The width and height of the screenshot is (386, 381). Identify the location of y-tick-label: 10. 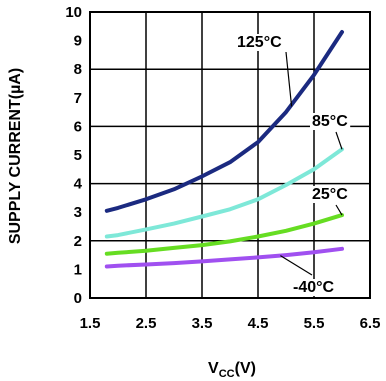
(73, 12).